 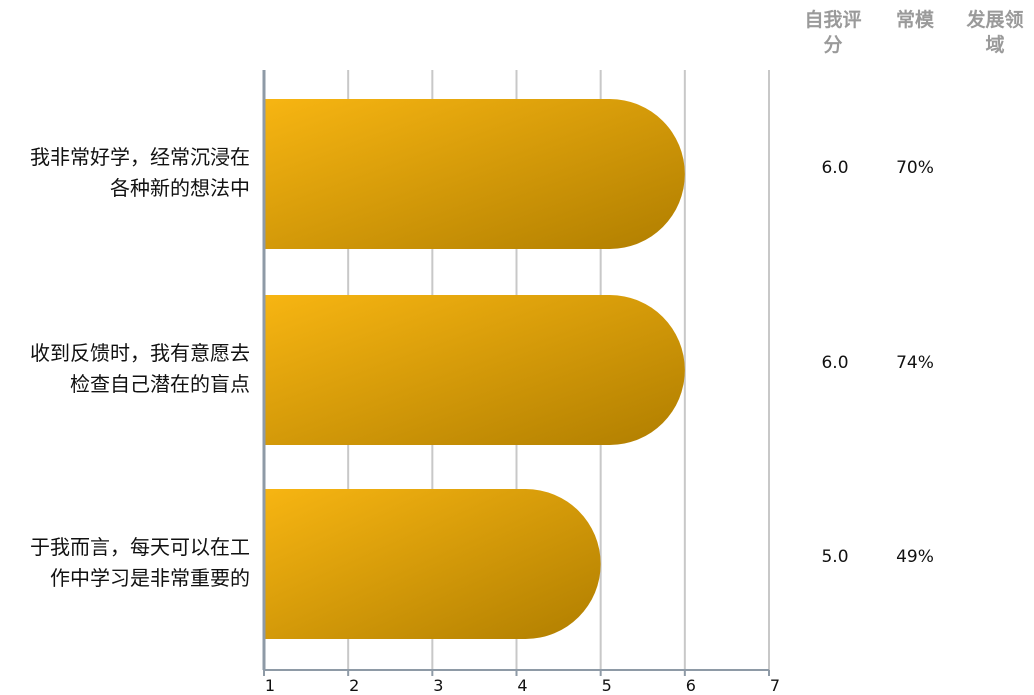 I want to click on x-tick-label: 5, so click(x=607, y=685).